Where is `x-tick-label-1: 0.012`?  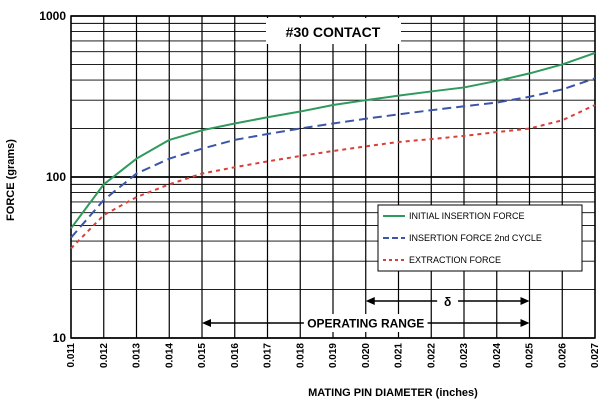 x-tick-label-1: 0.012 is located at coordinates (104, 355).